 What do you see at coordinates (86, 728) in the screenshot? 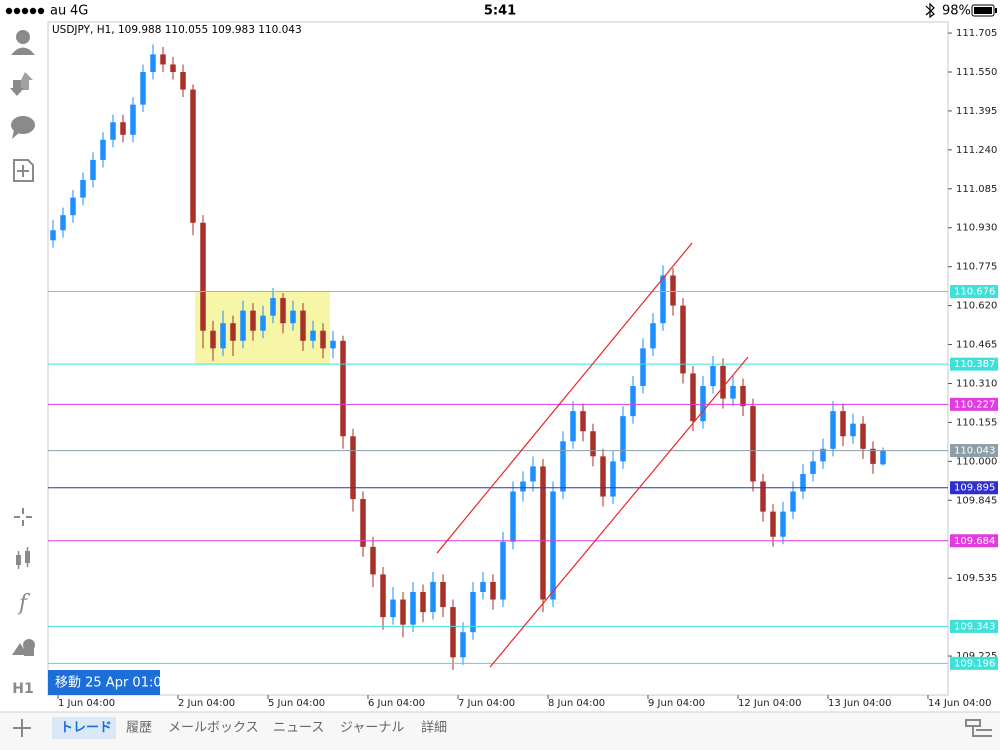
I see `tab: トレード` at bounding box center [86, 728].